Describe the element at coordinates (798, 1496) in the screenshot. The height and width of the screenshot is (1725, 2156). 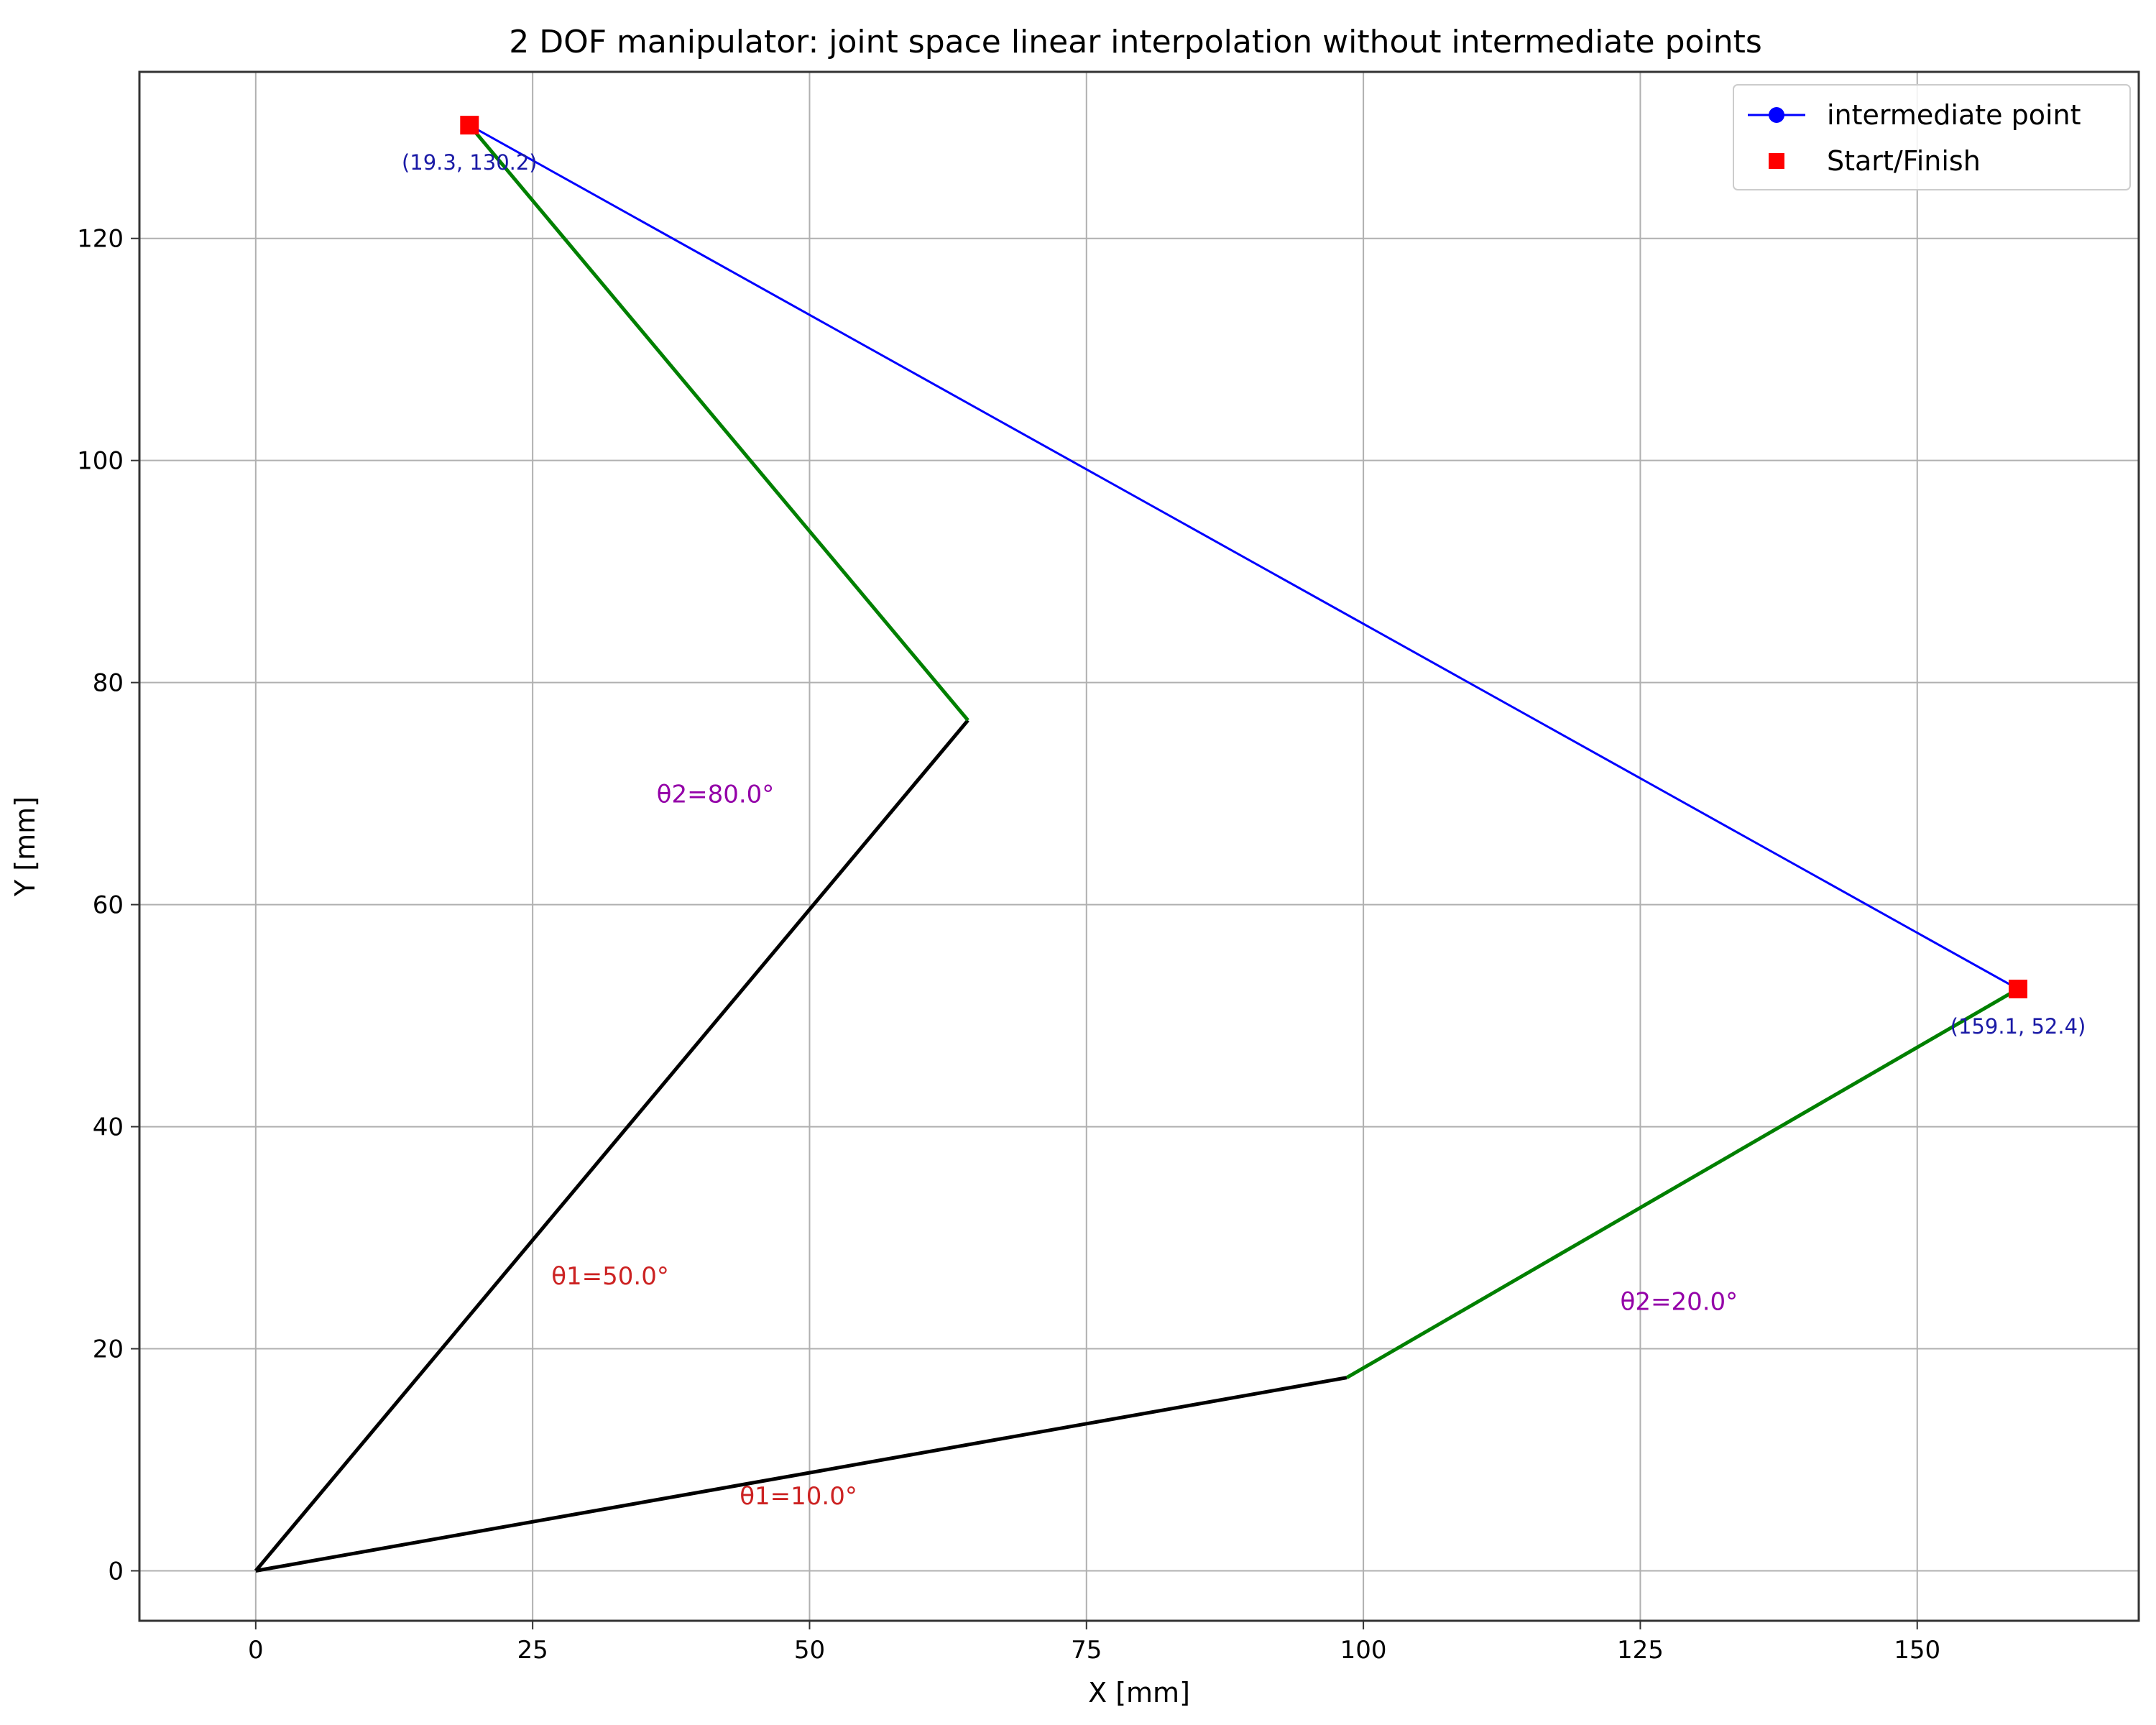
I see `annotation-5: θ1=10.0°` at that location.